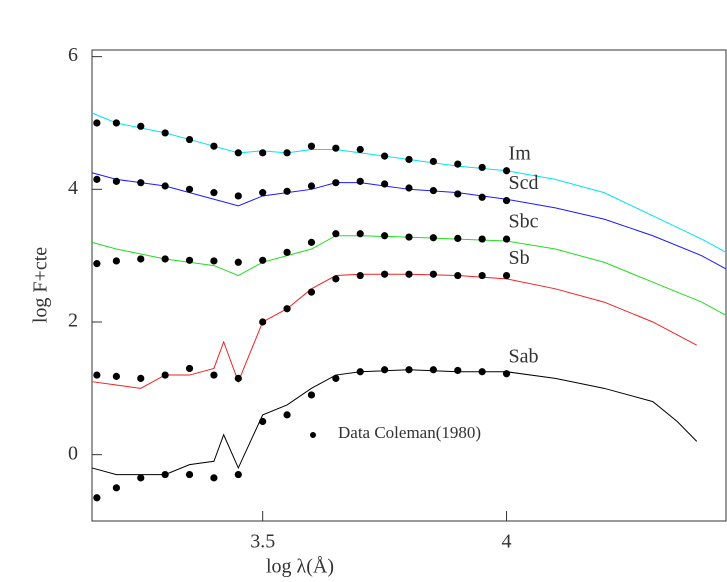 Image resolution: width=727 pixels, height=582 pixels. Describe the element at coordinates (519, 258) in the screenshot. I see `series-label: Sb` at that location.